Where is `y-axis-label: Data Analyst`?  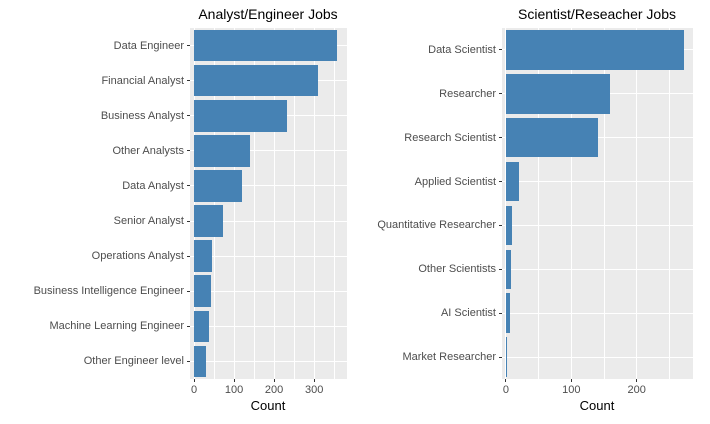
y-axis-label: Data Analyst is located at coordinates (153, 185).